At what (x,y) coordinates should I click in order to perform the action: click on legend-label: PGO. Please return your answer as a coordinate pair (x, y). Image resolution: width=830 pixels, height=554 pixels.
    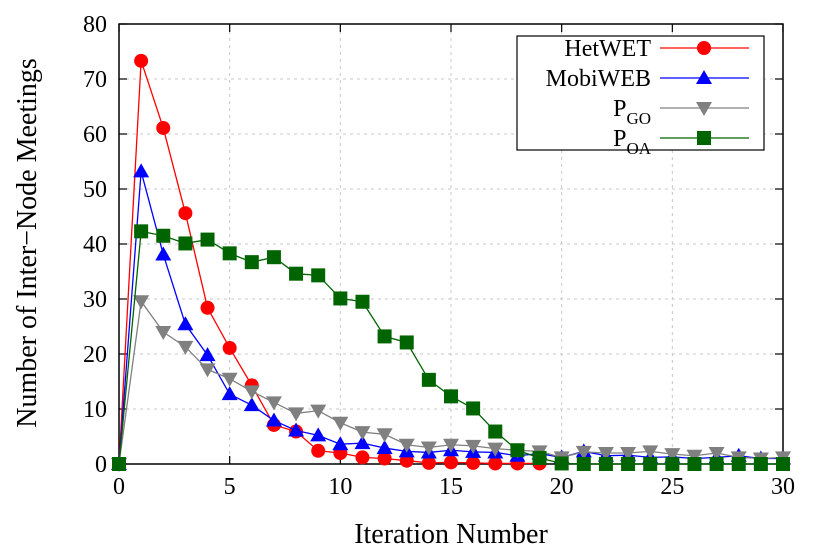
    Looking at the image, I should click on (632, 112).